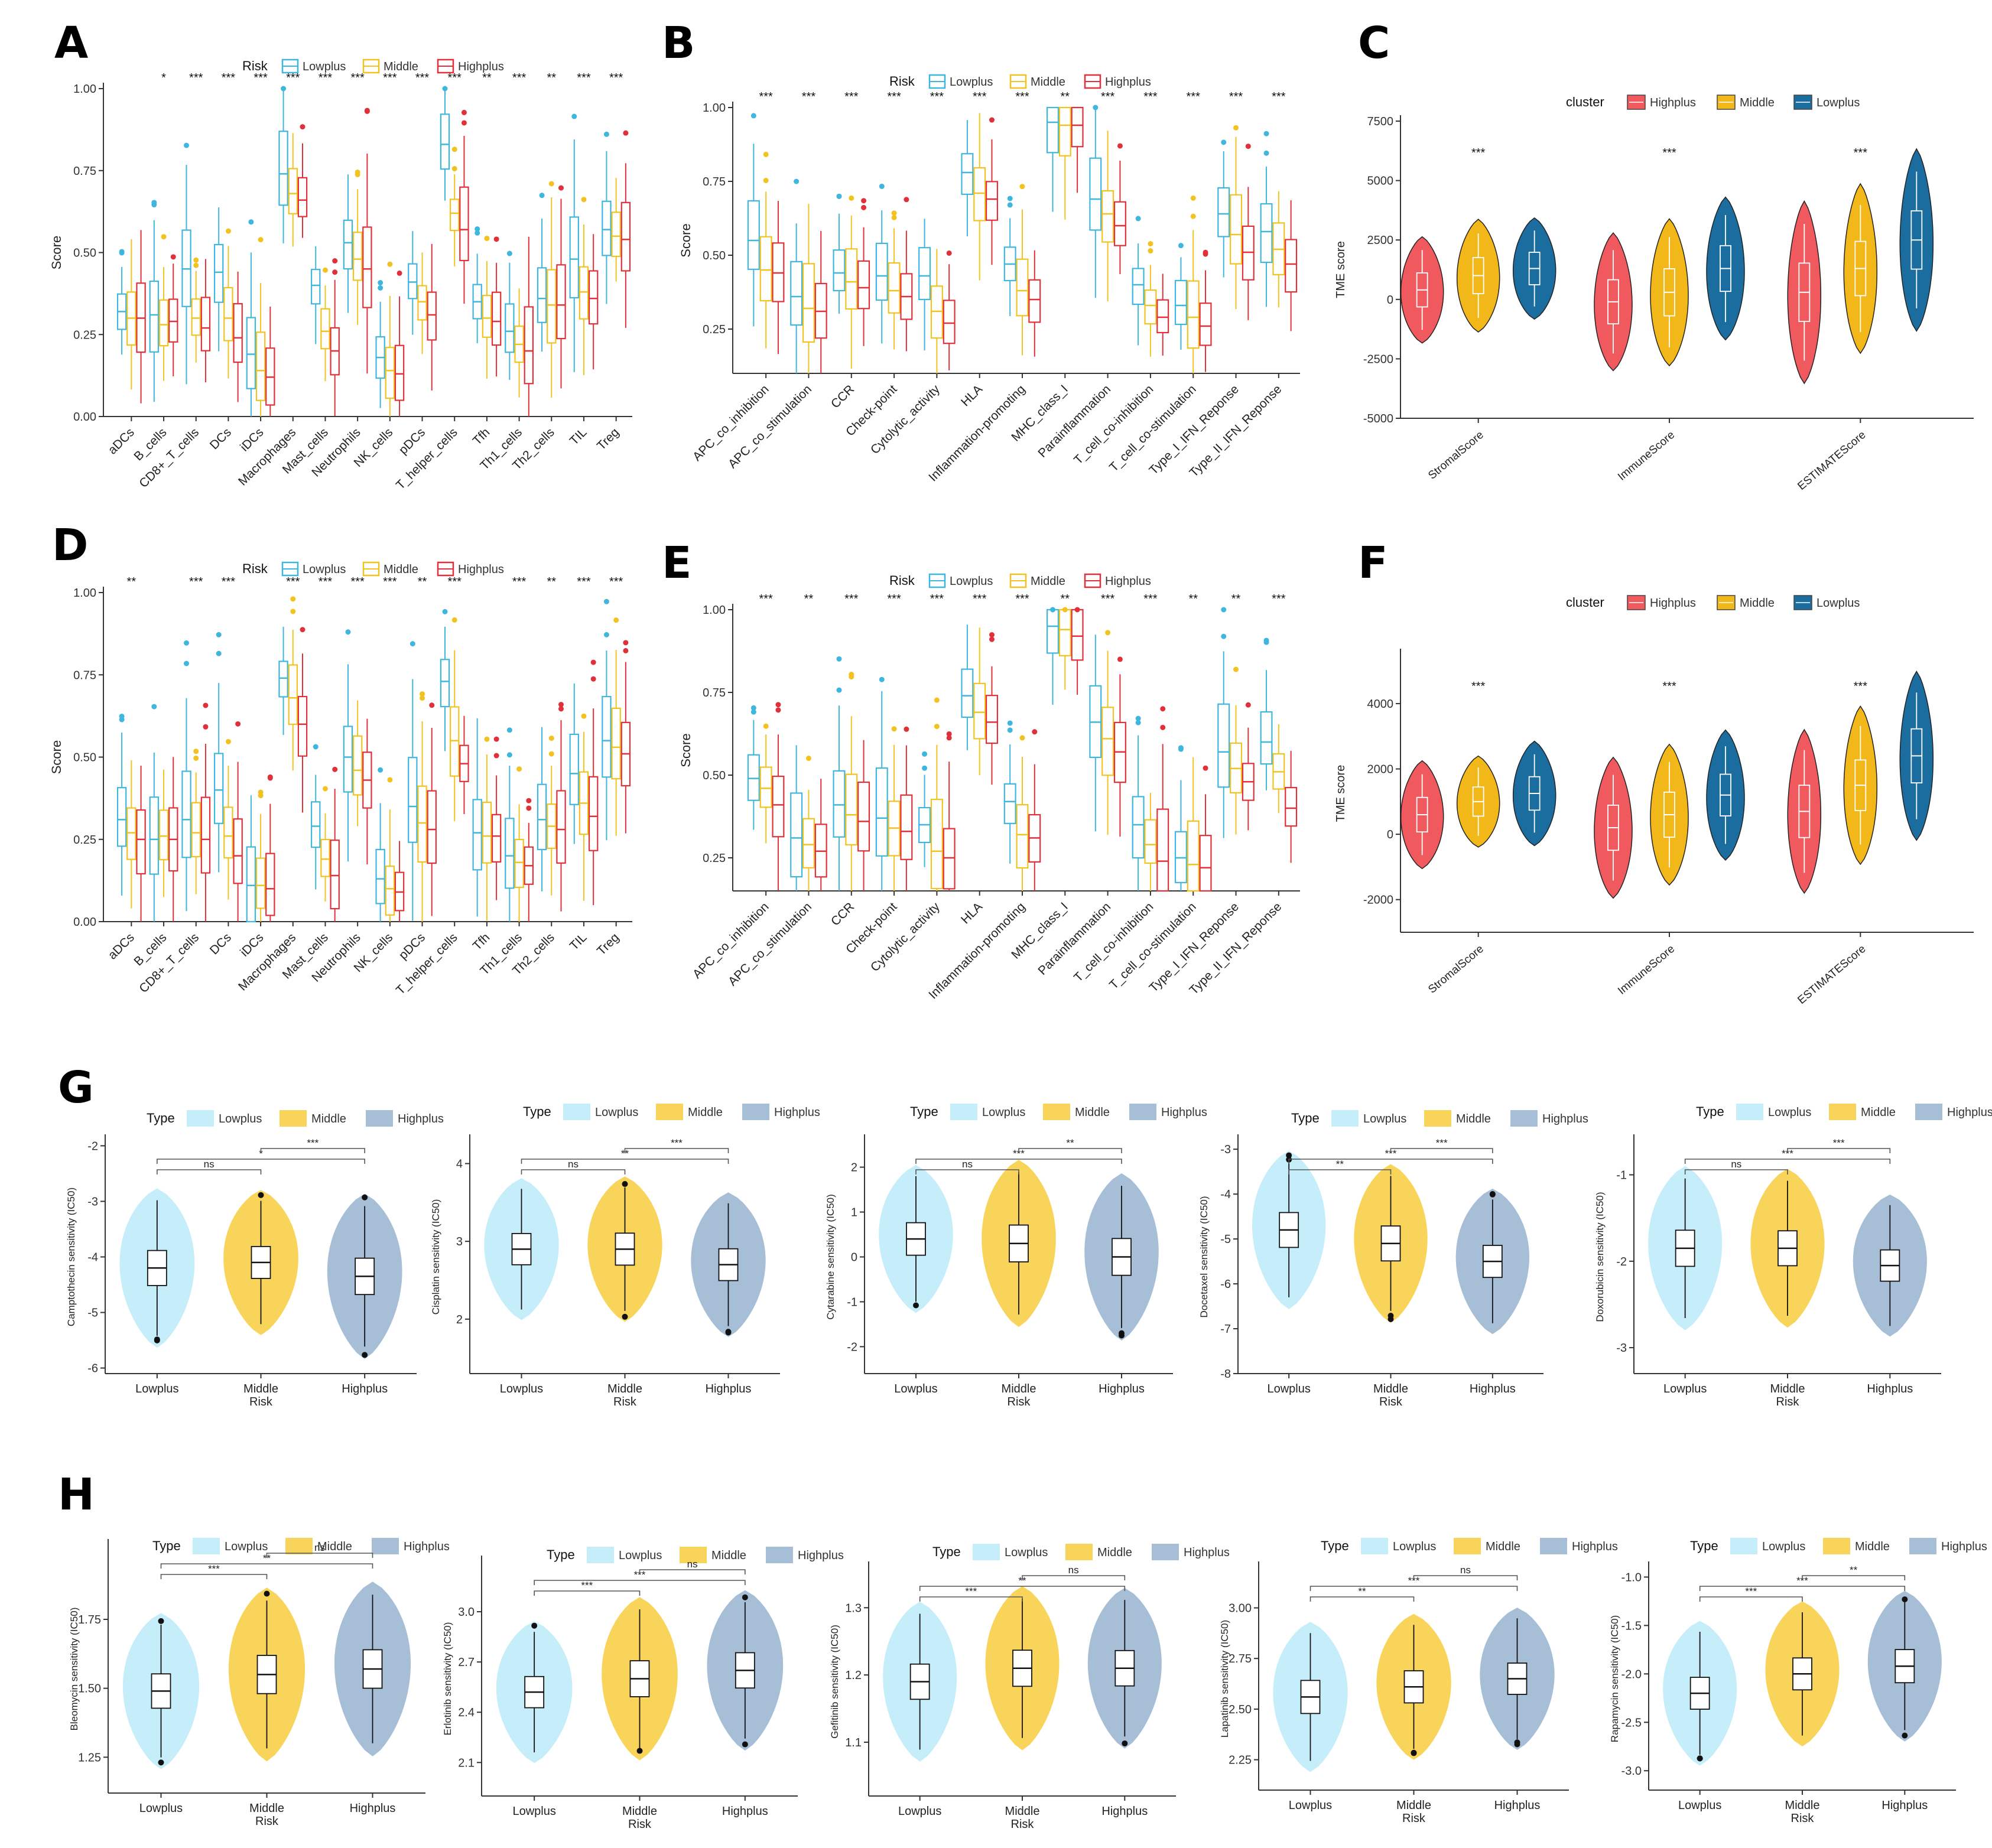 The width and height of the screenshot is (1992, 1848). I want to click on x-tick-label: Lowplus, so click(915, 1388).